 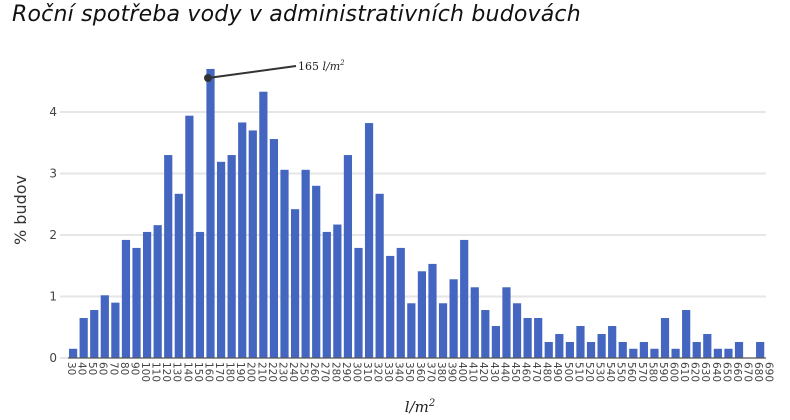 I want to click on x-tick-label: 680, so click(x=758, y=372).